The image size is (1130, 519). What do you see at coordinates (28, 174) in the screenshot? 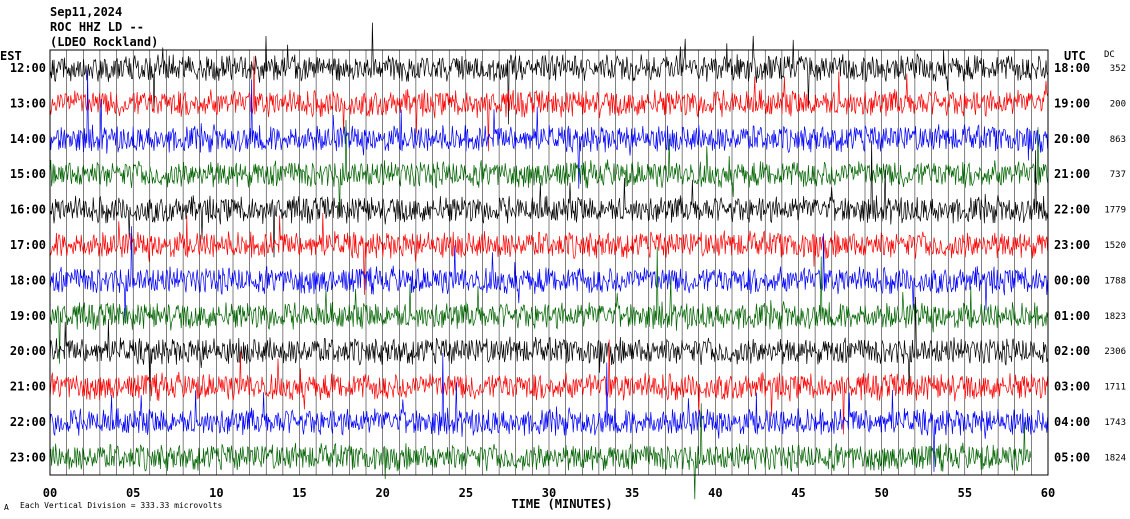
I see `est-hour-label: 15:00` at bounding box center [28, 174].